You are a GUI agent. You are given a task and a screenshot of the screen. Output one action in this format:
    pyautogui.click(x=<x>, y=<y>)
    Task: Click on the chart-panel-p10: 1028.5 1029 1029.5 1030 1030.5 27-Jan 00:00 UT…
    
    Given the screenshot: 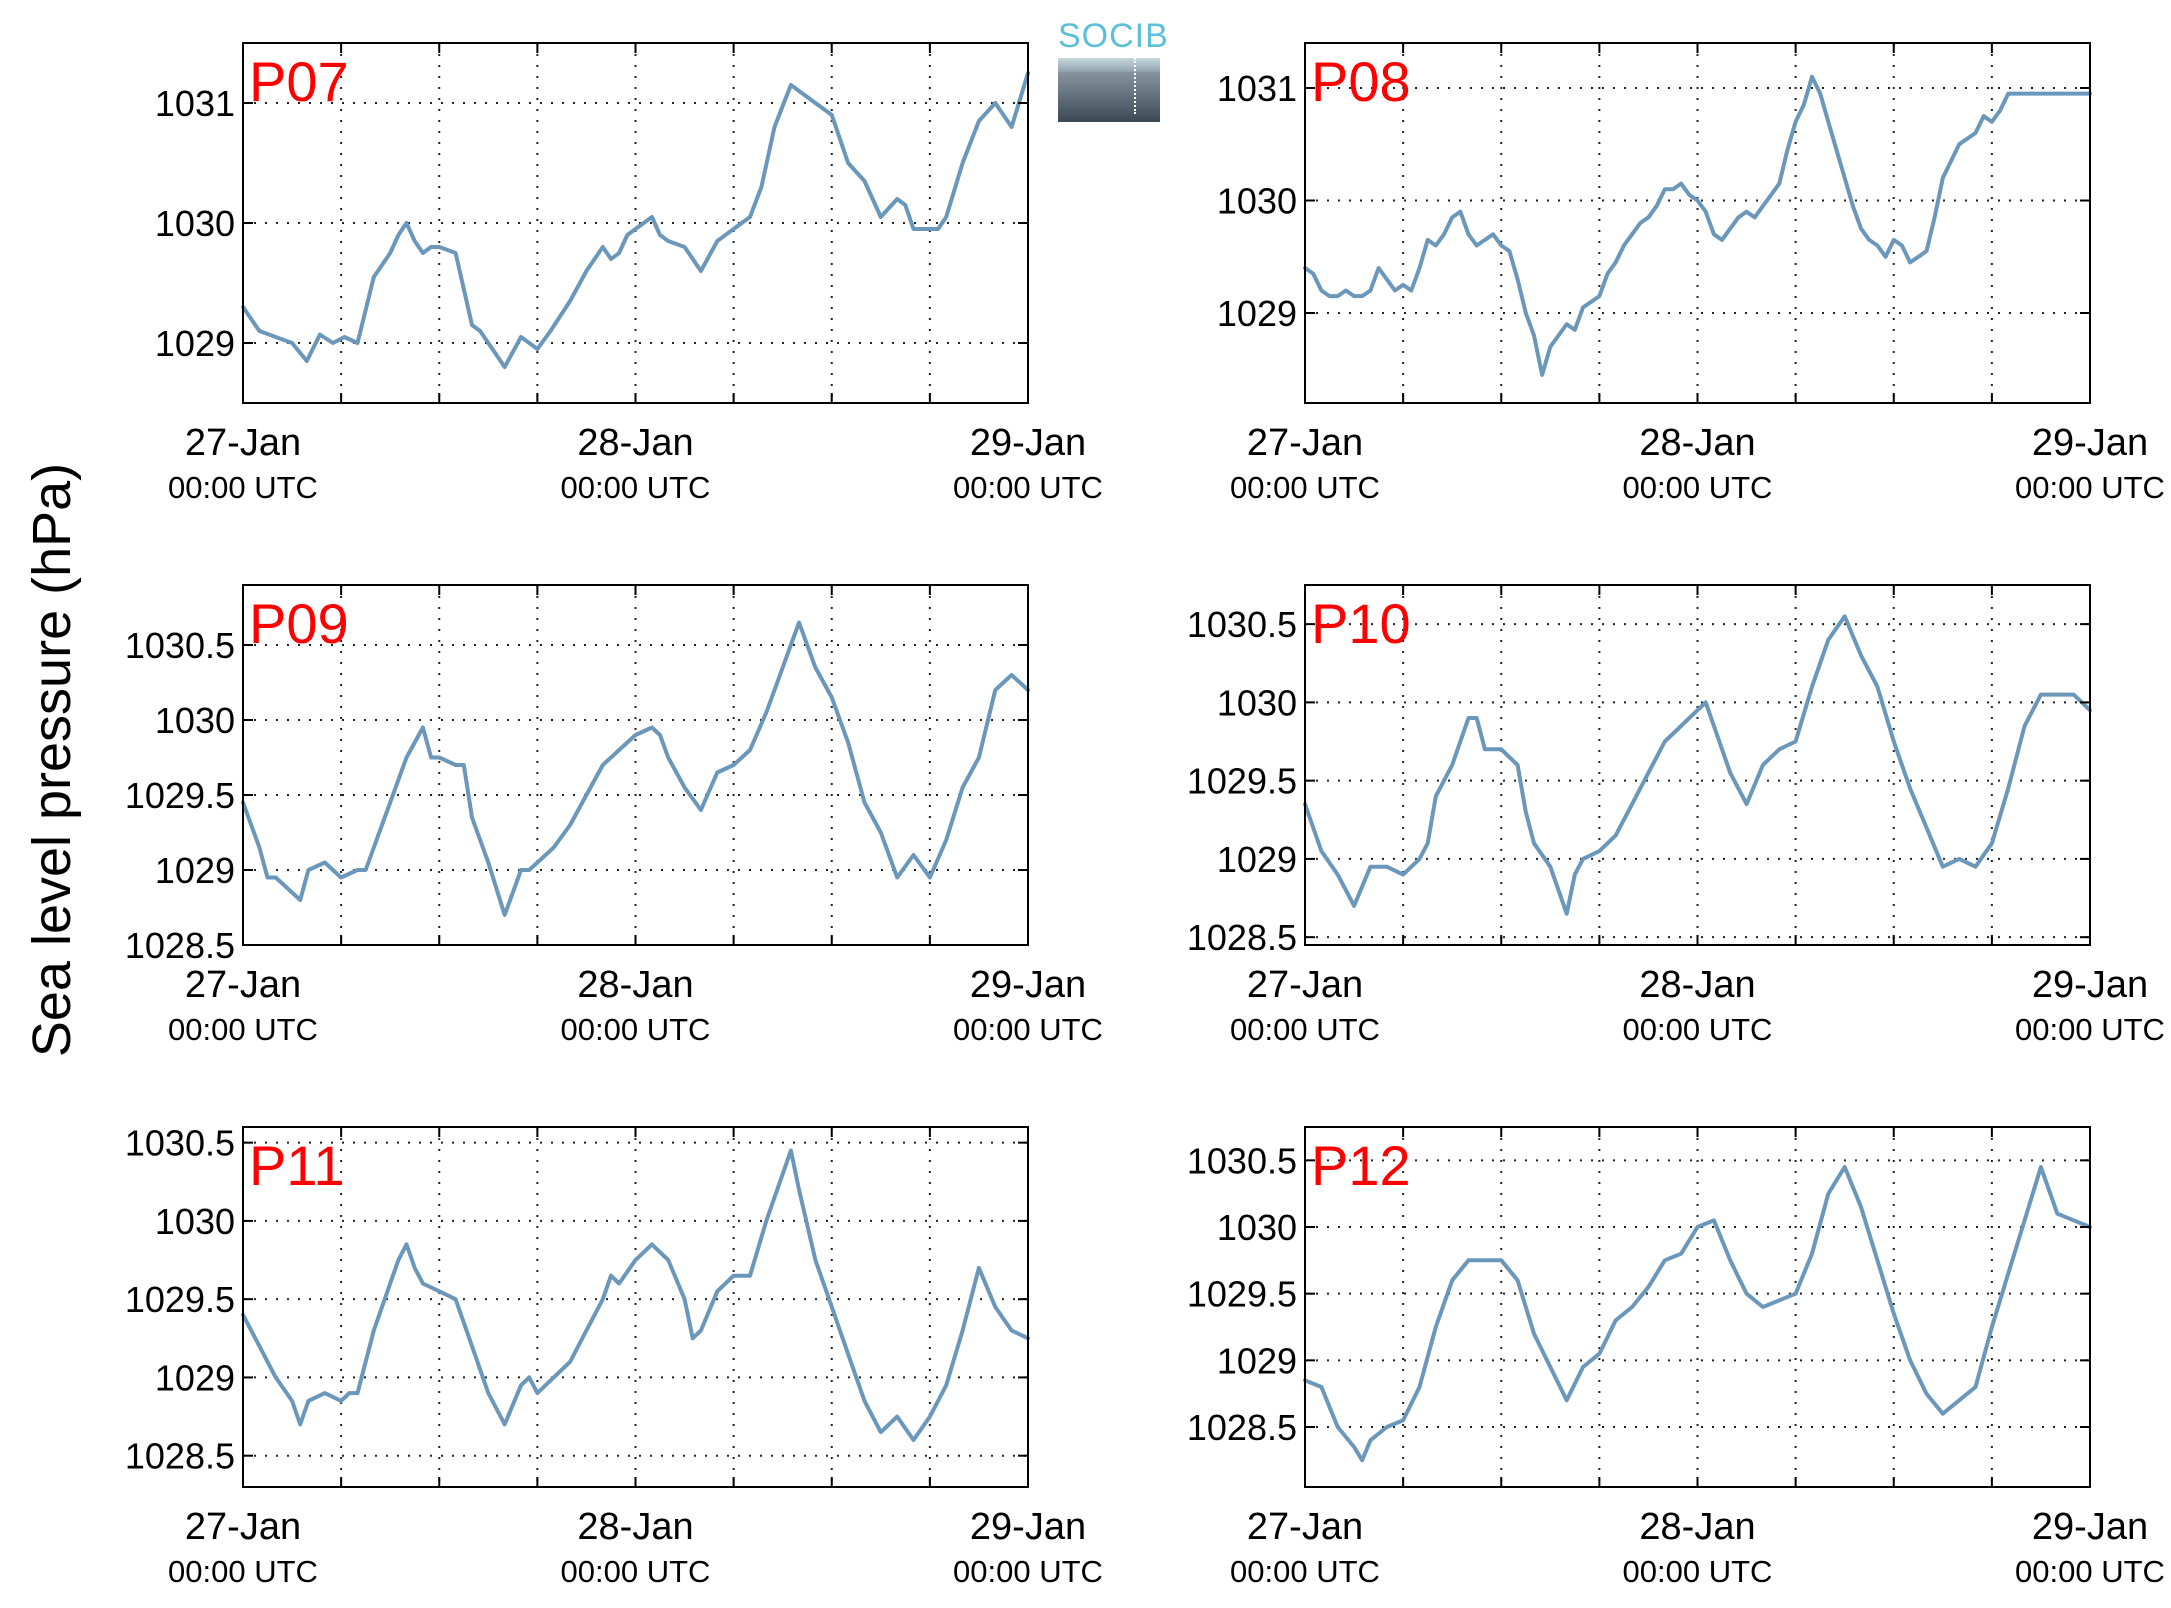 What is the action you would take?
    pyautogui.click(x=1676, y=815)
    